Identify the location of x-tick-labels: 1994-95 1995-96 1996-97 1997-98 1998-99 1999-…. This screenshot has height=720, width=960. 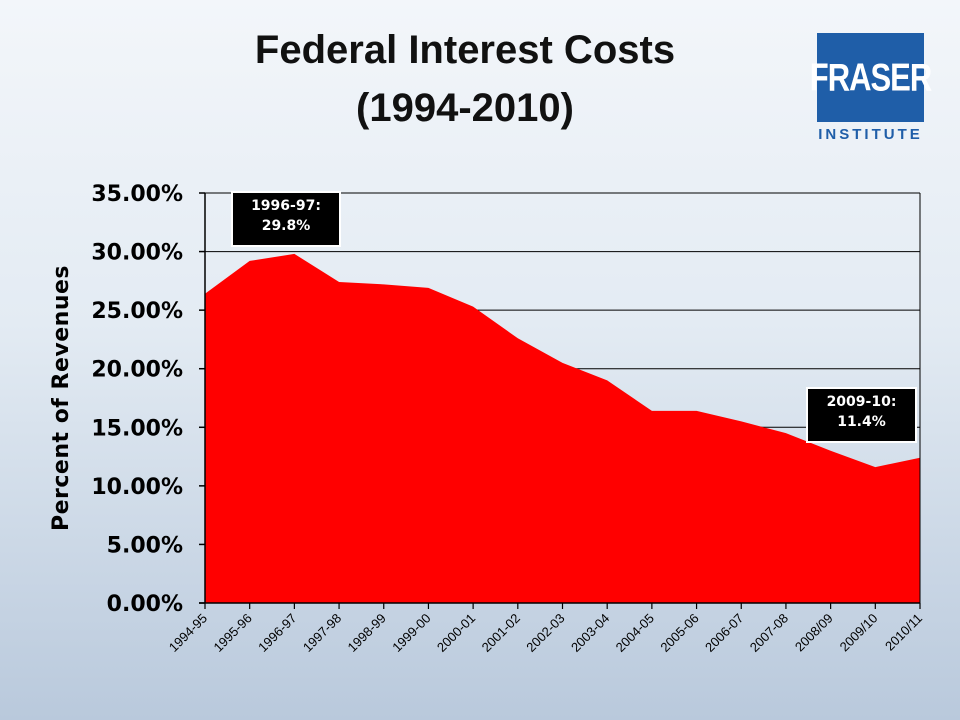
(545, 633).